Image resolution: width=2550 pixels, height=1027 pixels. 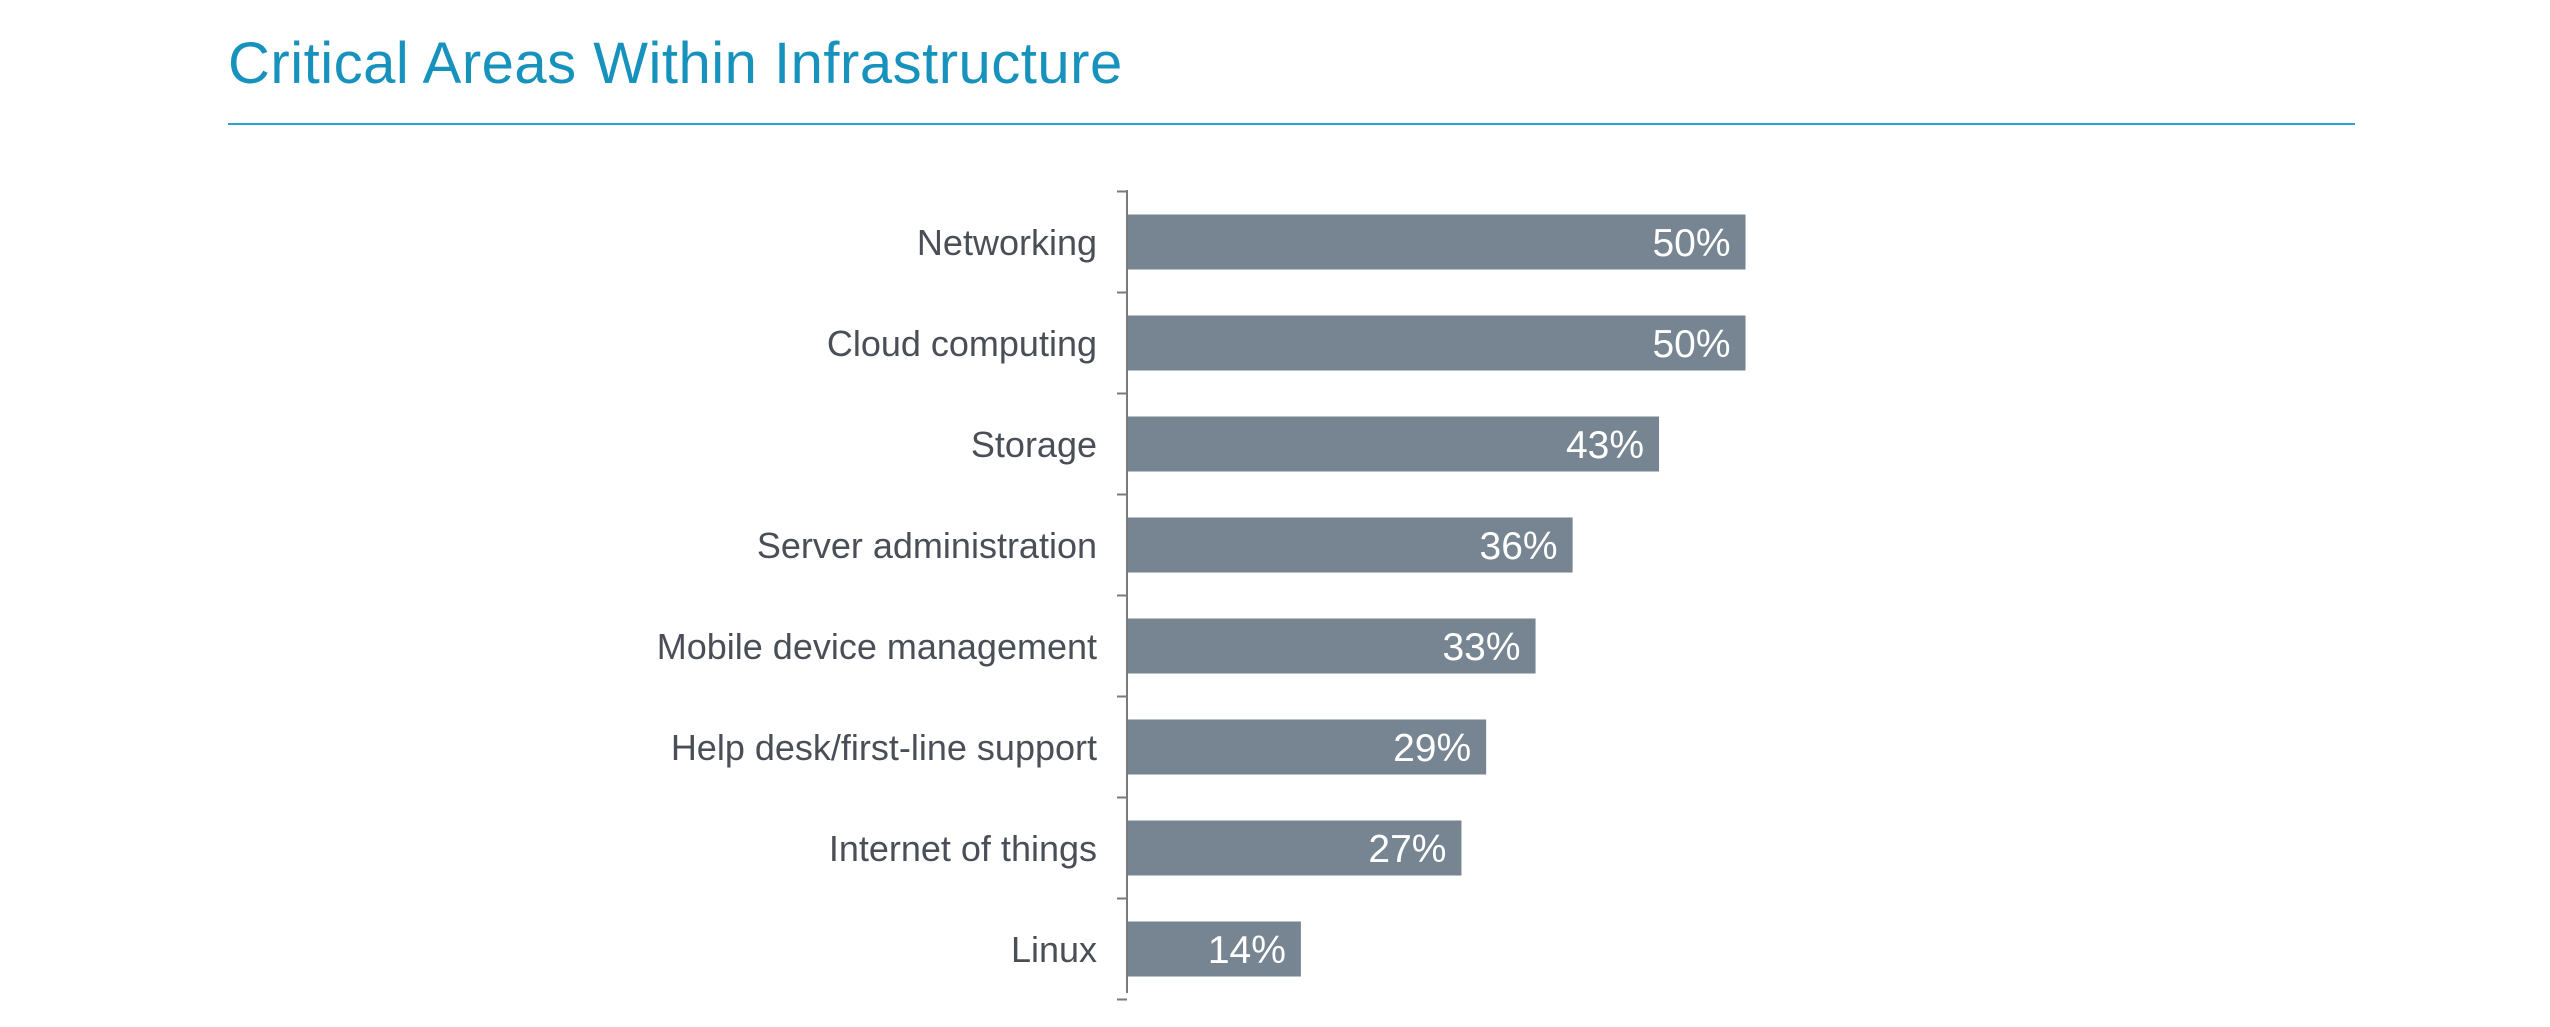 I want to click on value-label: 36%, so click(x=1519, y=546).